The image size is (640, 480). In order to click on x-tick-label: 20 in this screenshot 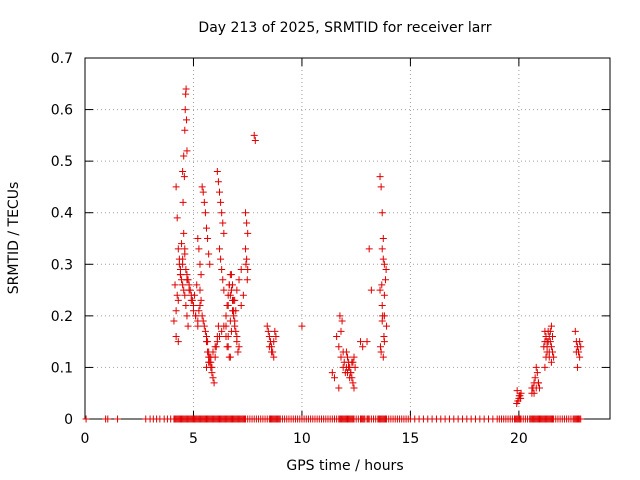, I will do `click(519, 439)`.